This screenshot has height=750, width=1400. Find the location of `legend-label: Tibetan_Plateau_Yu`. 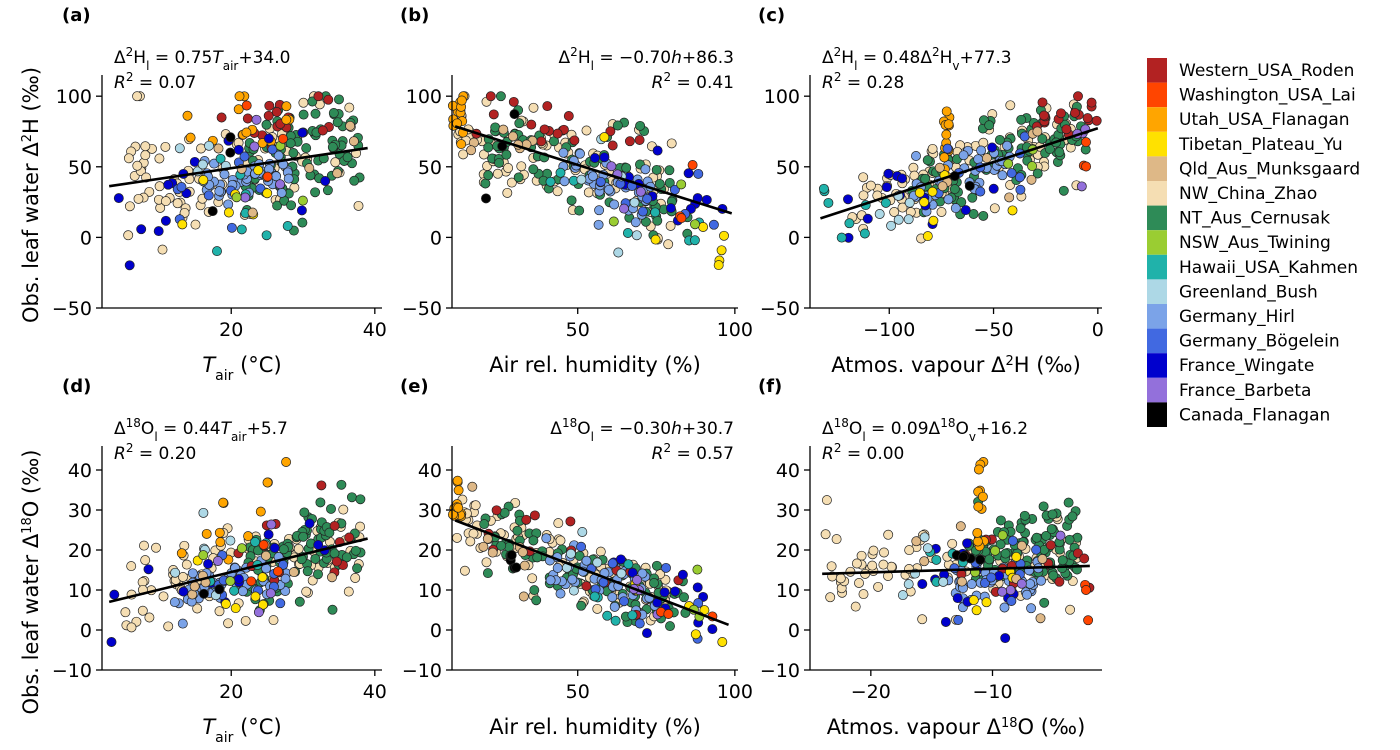

legend-label: Tibetan_Plateau_Yu is located at coordinates (1260, 145).